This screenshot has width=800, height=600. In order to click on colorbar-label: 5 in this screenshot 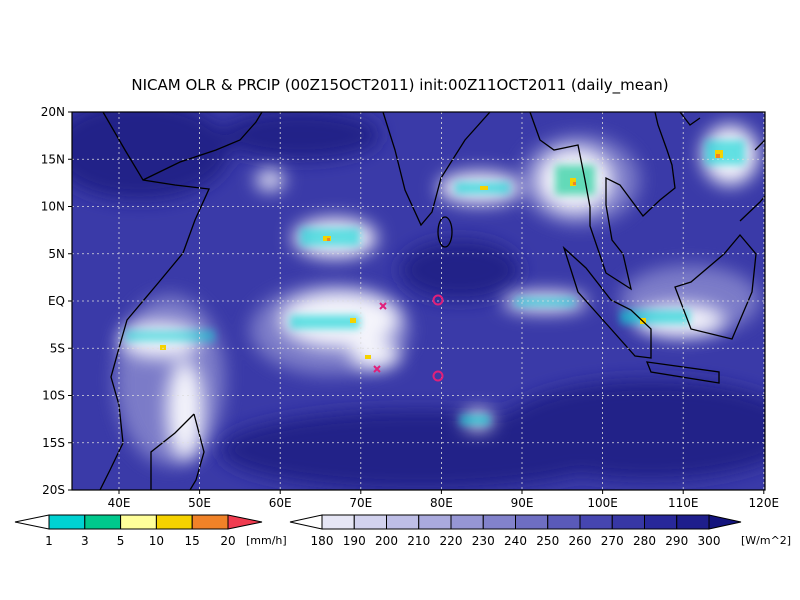, I will do `click(121, 541)`.